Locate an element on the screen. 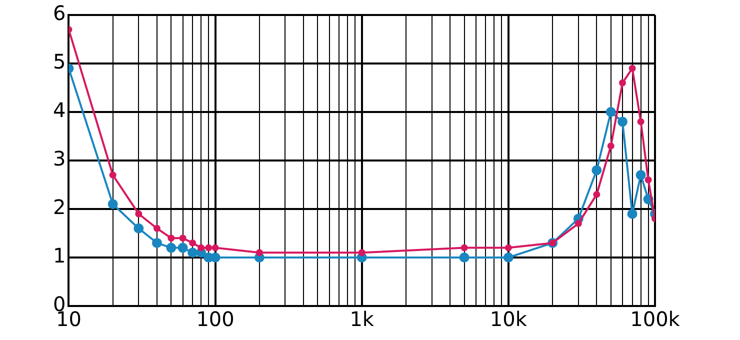  x-tick-label: 10k is located at coordinates (509, 319).